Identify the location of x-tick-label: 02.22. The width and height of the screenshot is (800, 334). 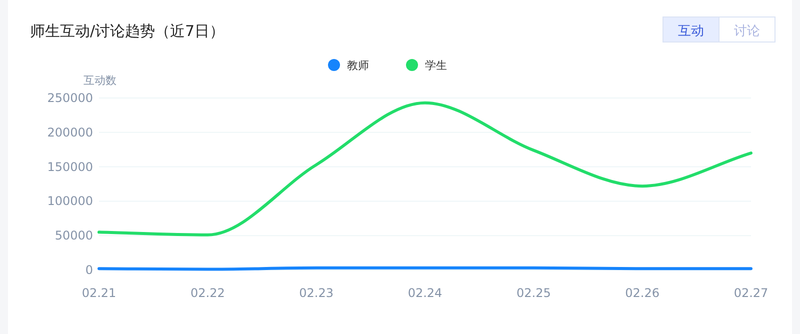
(207, 293).